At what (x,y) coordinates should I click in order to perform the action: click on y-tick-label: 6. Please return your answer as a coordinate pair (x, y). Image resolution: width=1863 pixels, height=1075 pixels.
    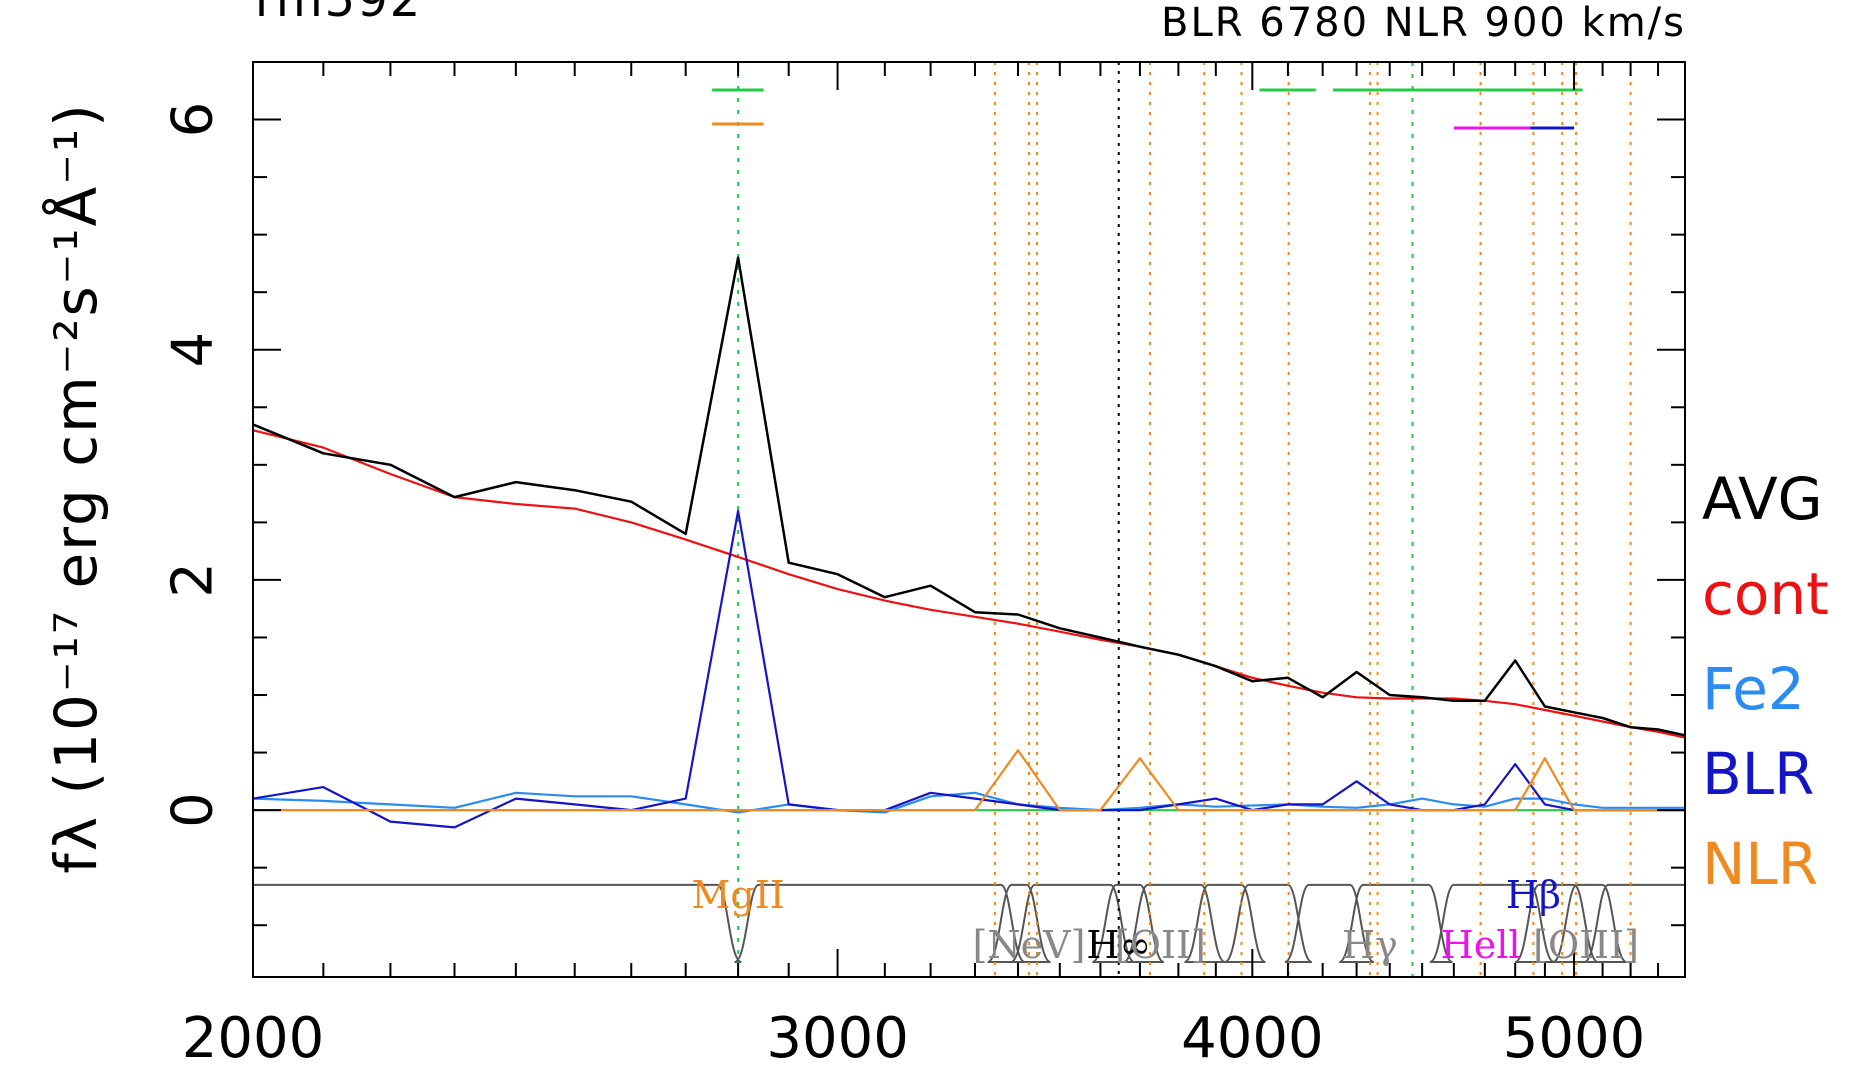
    Looking at the image, I should click on (193, 120).